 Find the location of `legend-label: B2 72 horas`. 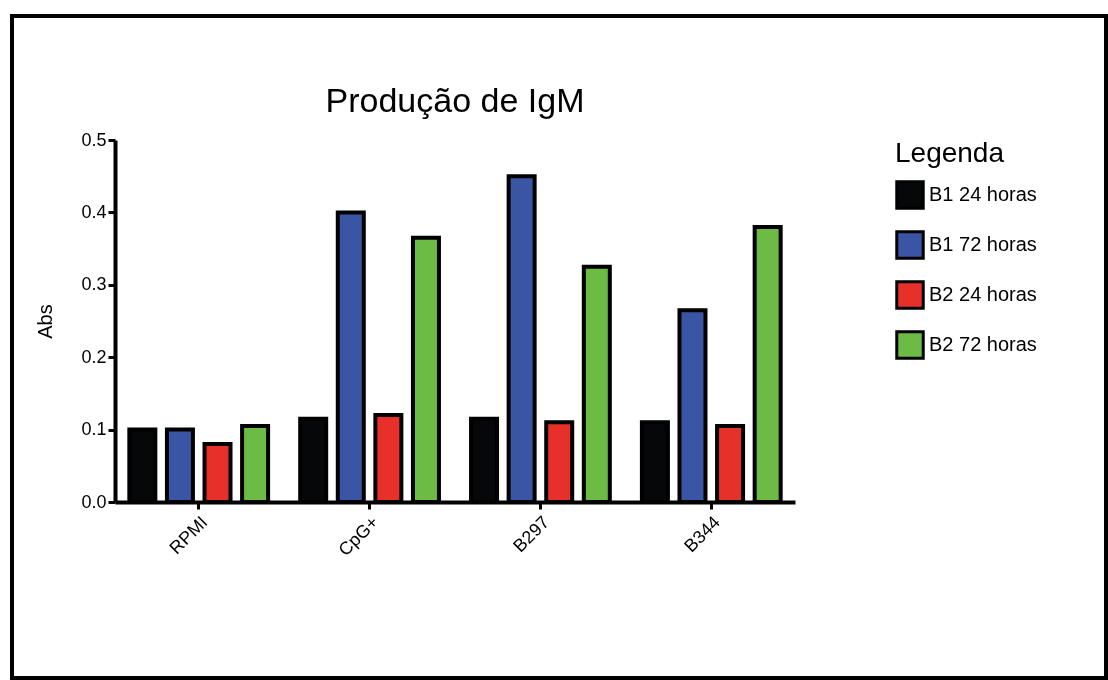

legend-label: B2 72 horas is located at coordinates (983, 344).